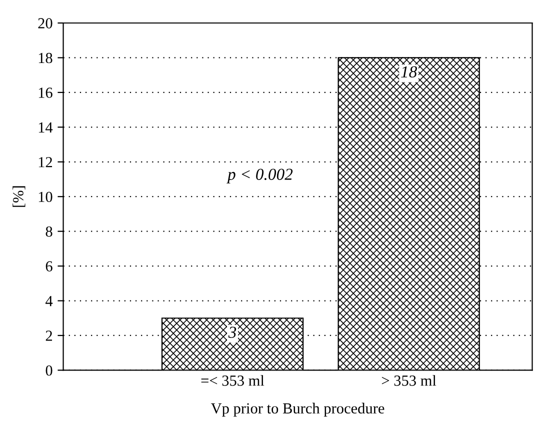 The width and height of the screenshot is (555, 434). Describe the element at coordinates (49, 231) in the screenshot. I see `y-tick-label: 8` at that location.